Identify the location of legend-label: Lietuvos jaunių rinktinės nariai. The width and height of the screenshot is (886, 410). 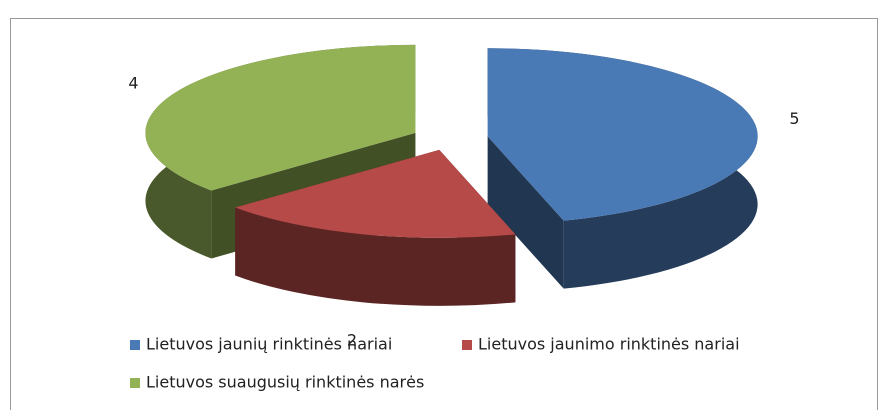
(269, 344).